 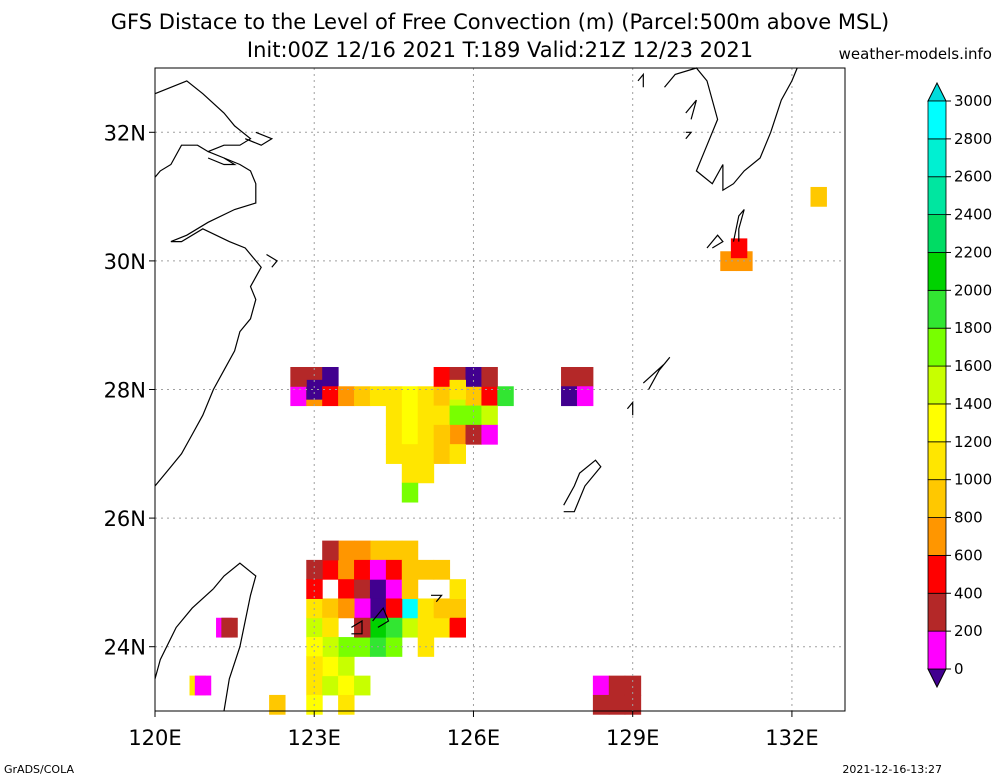 I want to click on lon-tick-label: 132E, so click(x=791, y=738).